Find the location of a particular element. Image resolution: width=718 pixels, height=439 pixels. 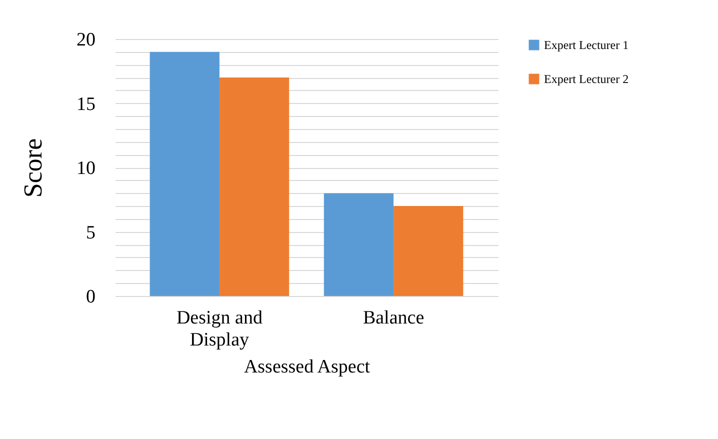

y-tick-label: 10 is located at coordinates (86, 168).